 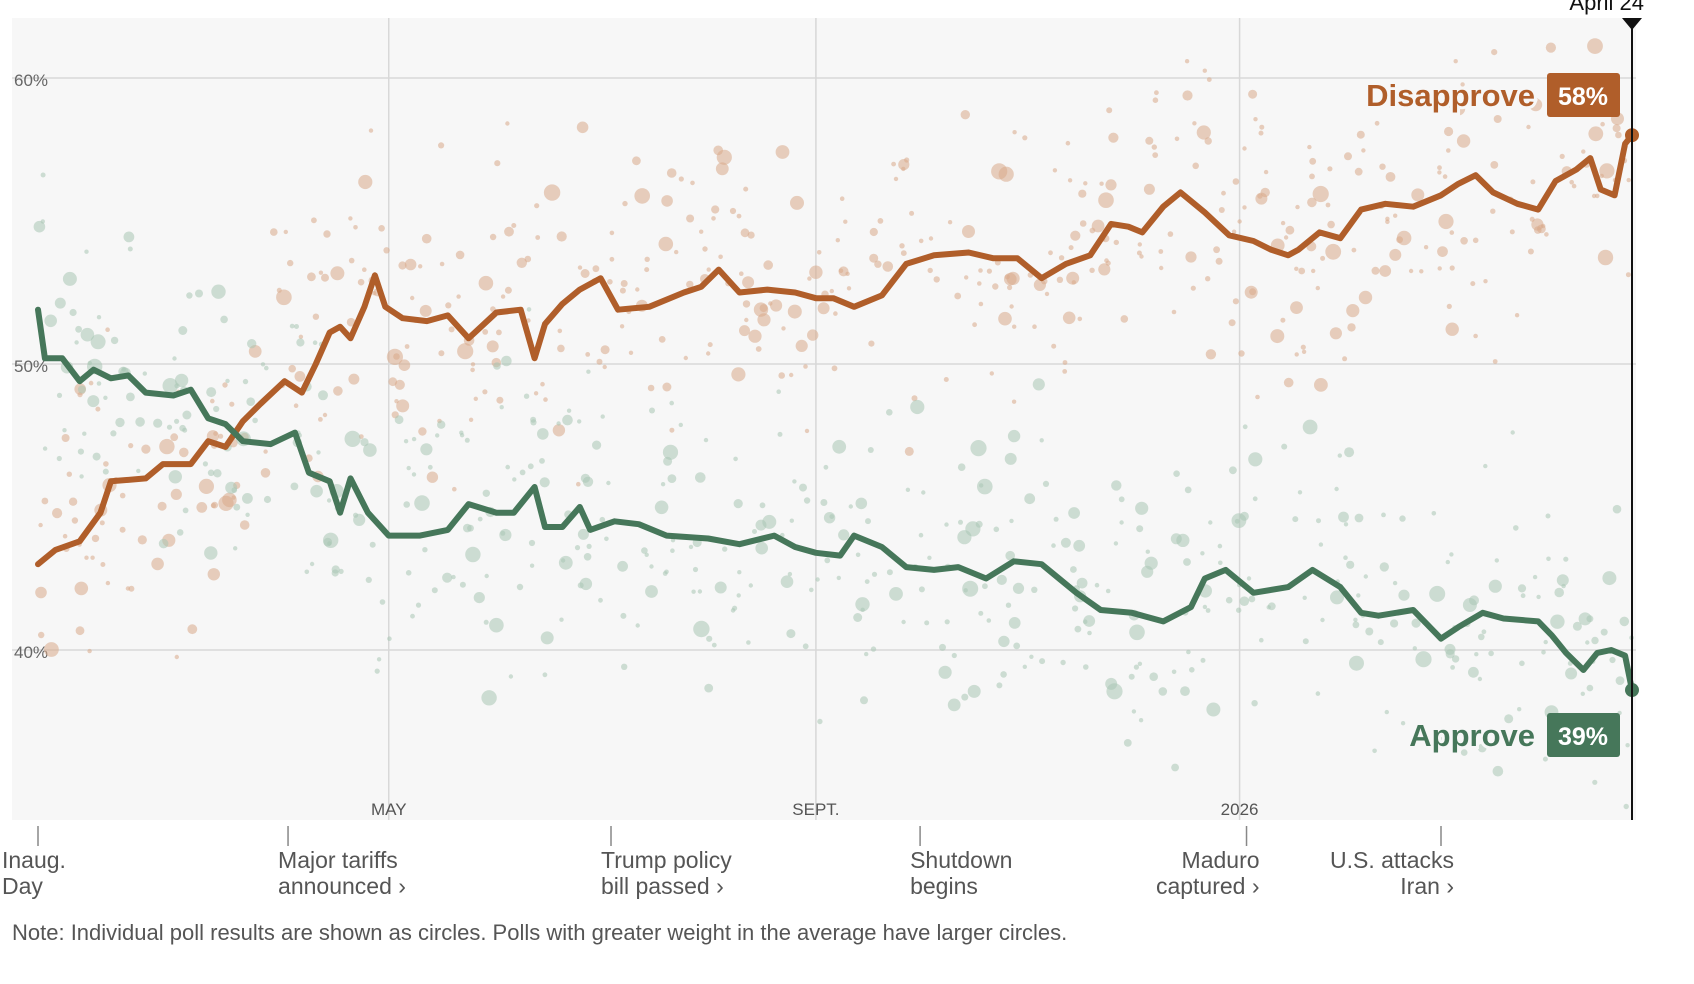 I want to click on y-tick-label: 50%, so click(x=31, y=366).